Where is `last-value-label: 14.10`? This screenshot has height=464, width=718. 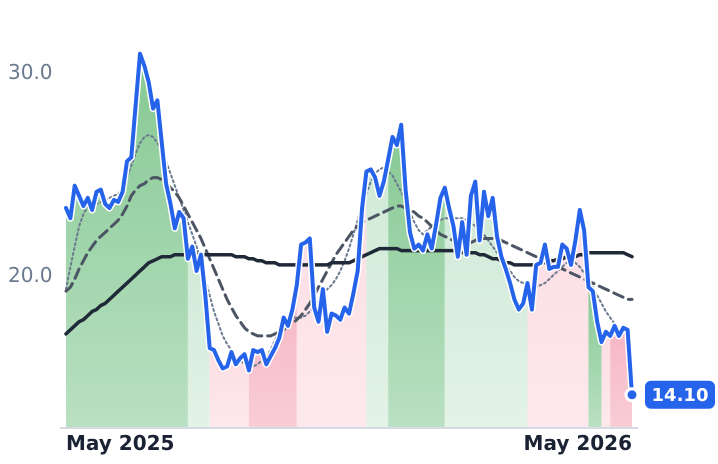 last-value-label: 14.10 is located at coordinates (680, 395).